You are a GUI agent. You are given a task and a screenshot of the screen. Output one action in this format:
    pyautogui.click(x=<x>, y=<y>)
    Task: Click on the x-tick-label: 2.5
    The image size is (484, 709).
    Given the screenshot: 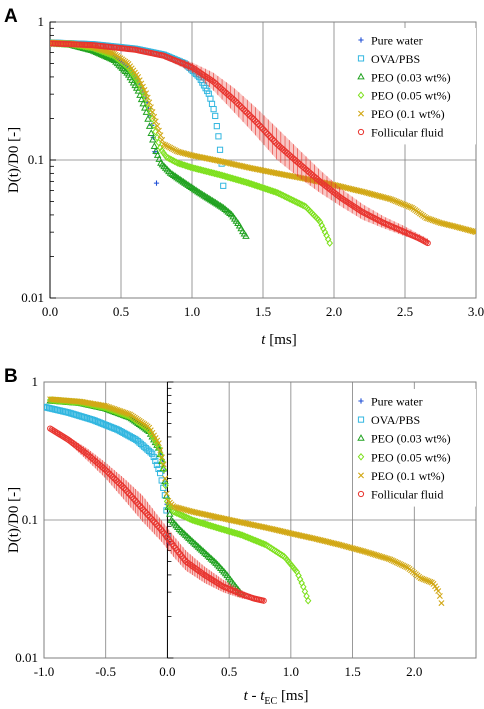 What is the action you would take?
    pyautogui.click(x=405, y=311)
    